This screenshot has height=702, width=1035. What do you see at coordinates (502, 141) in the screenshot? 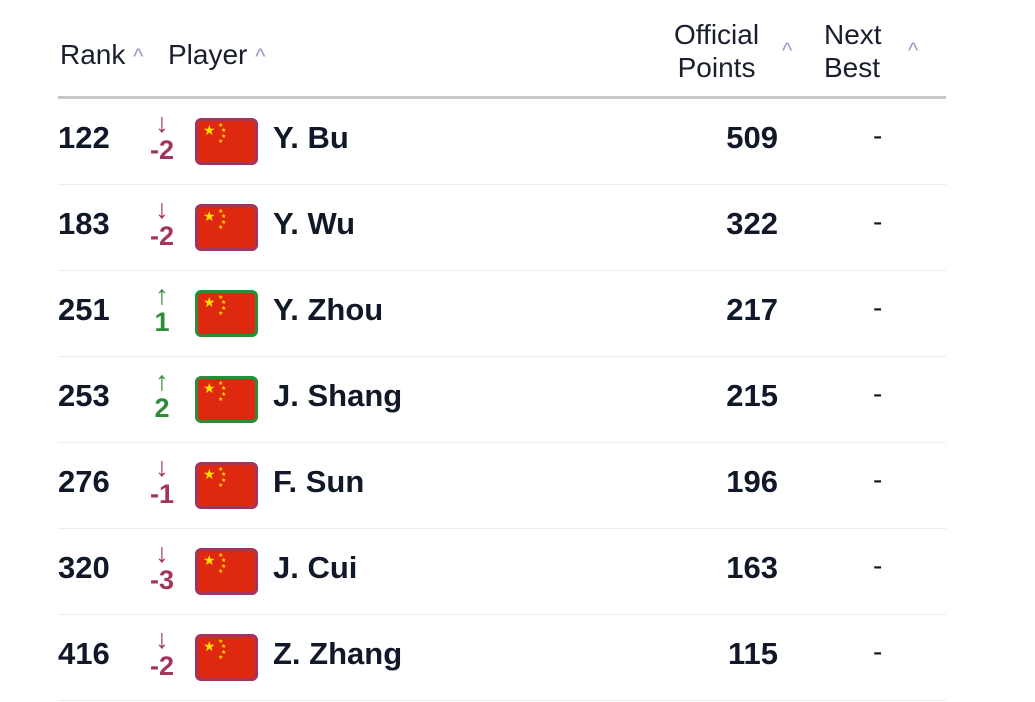
I see `table-row: 122 ↓ -2 ★ ★ ★ ★ ★ Y. Bu 509 -` at bounding box center [502, 141].